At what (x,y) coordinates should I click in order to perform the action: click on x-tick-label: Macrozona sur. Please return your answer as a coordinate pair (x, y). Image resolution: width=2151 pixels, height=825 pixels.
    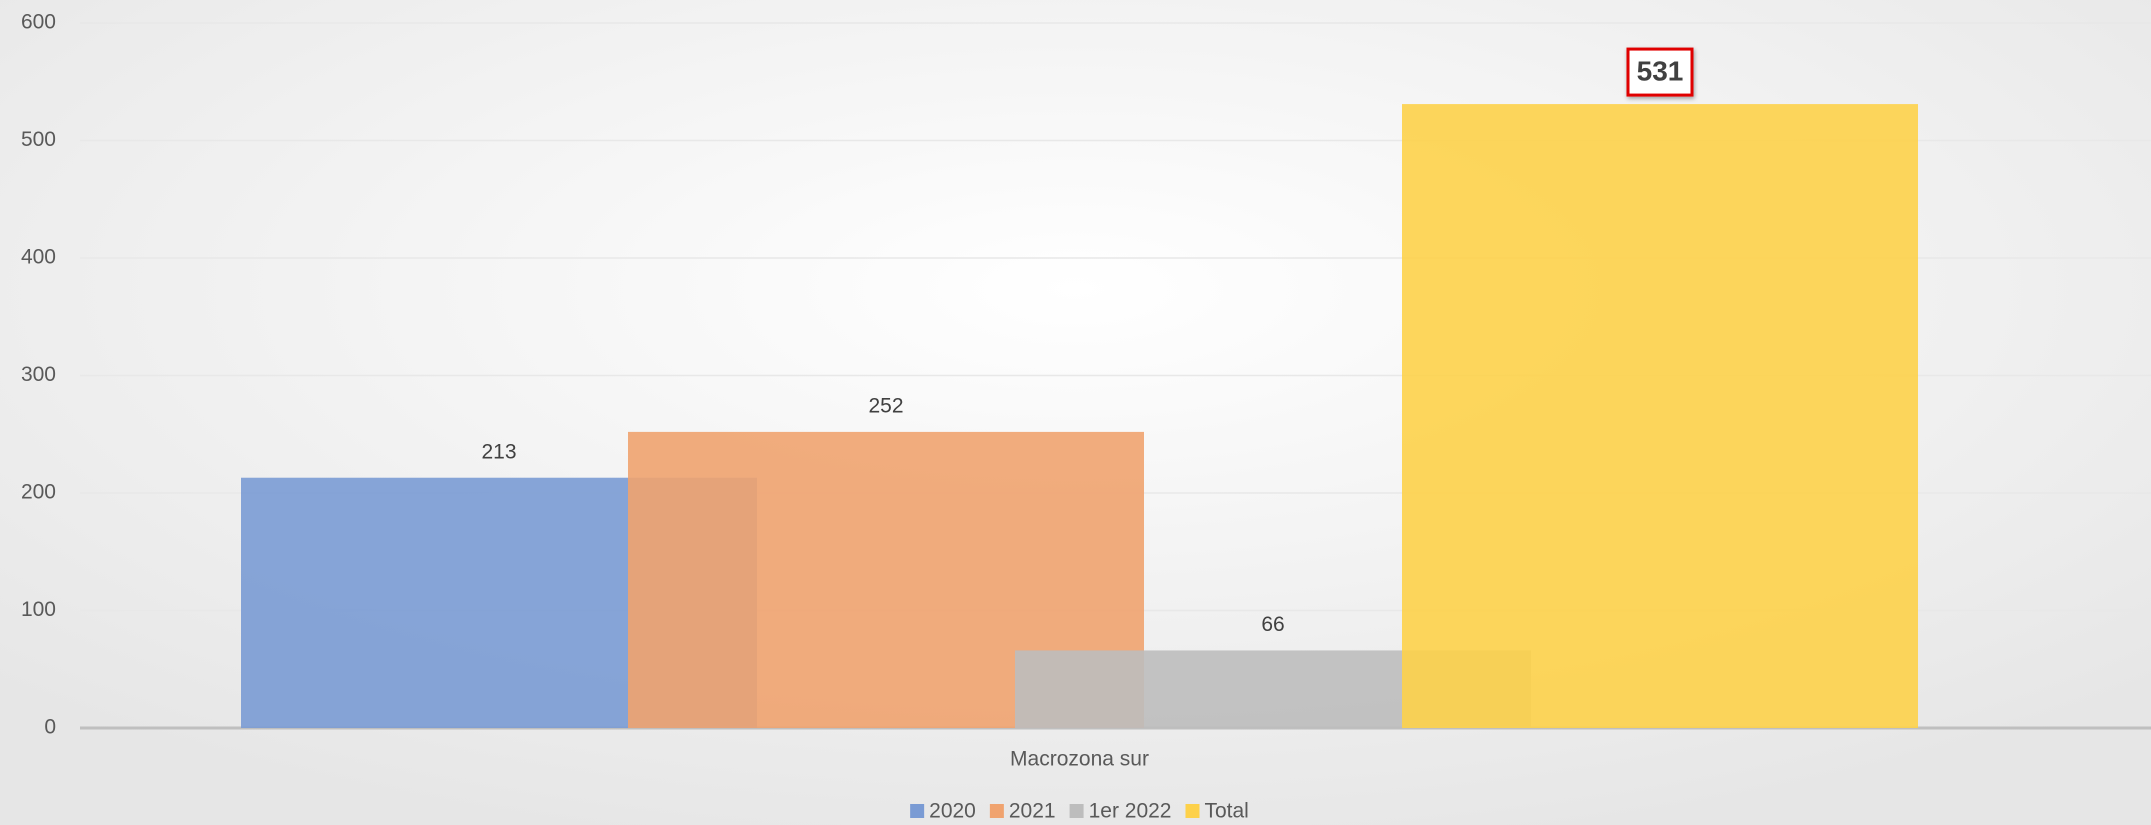
    Looking at the image, I should click on (1079, 759).